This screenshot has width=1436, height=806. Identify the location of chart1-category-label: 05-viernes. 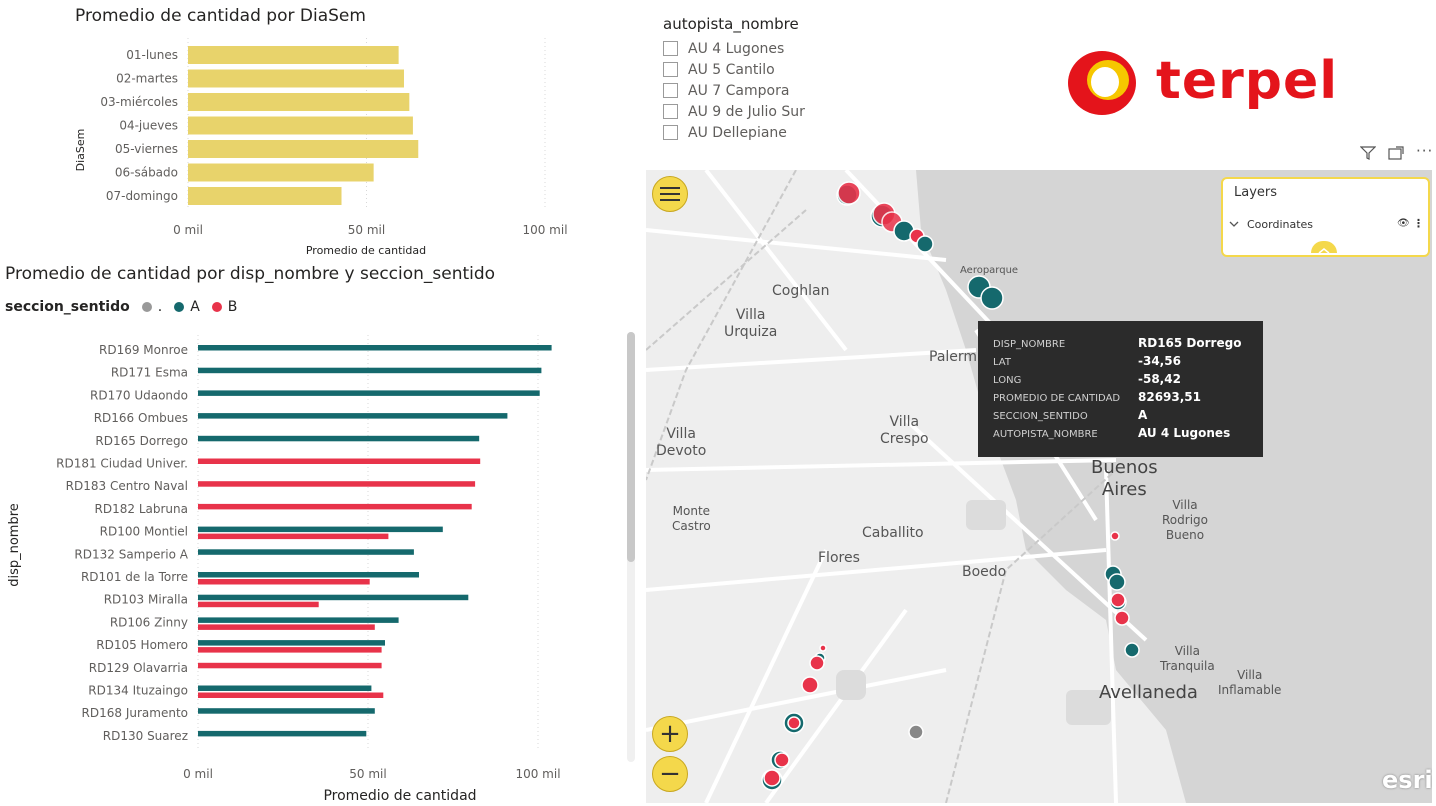
(146, 149).